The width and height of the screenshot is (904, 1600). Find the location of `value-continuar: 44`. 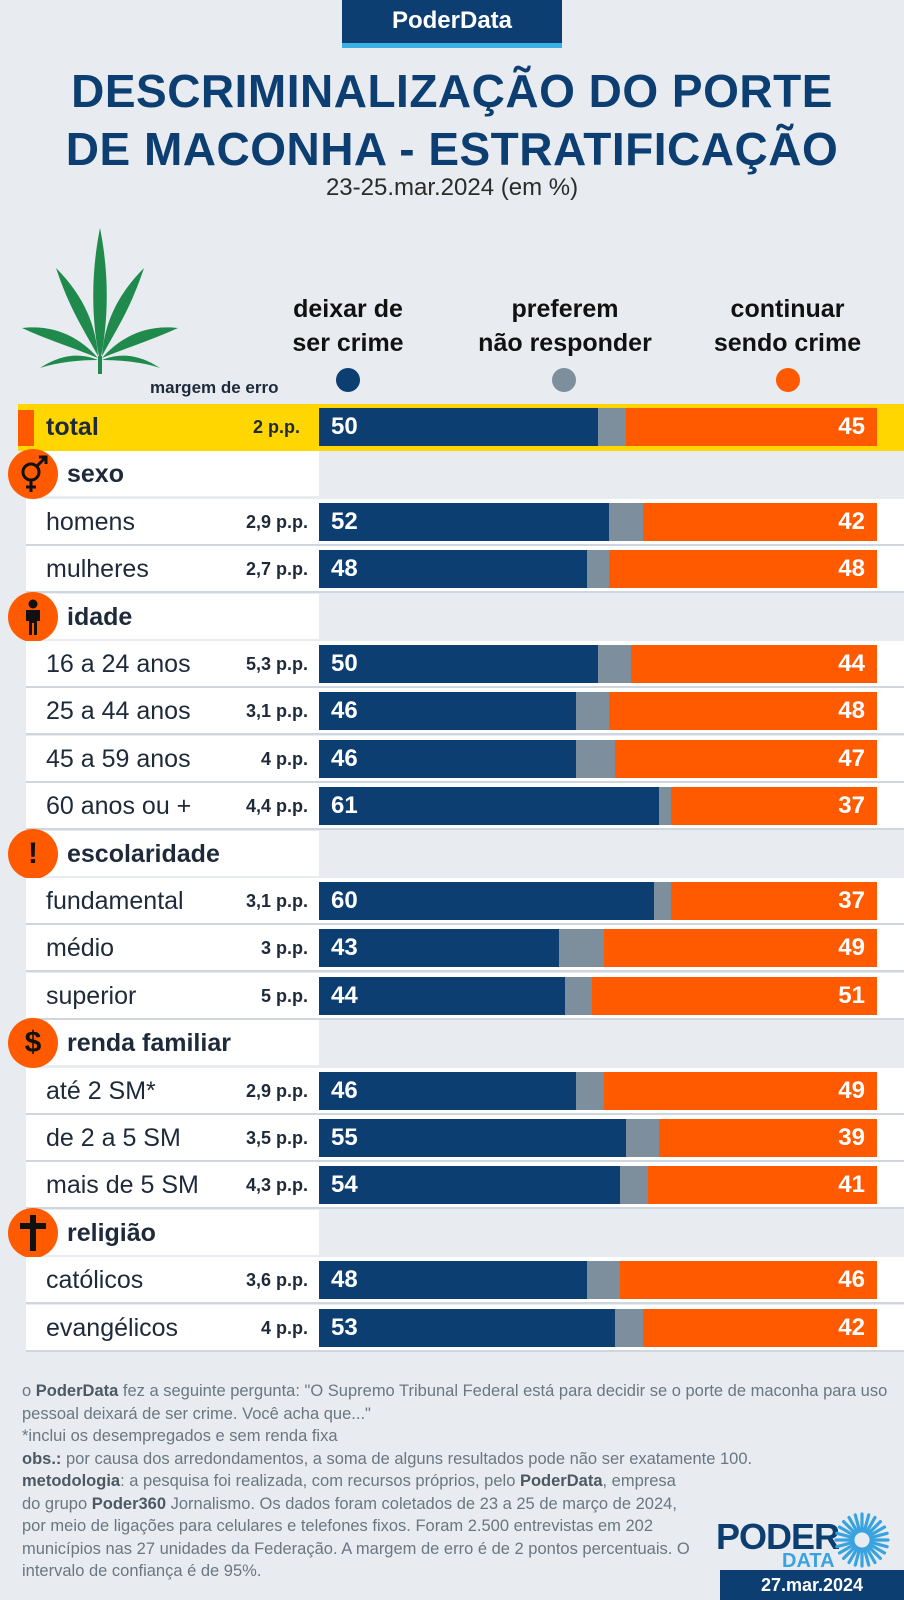

value-continuar: 44 is located at coordinates (851, 663).